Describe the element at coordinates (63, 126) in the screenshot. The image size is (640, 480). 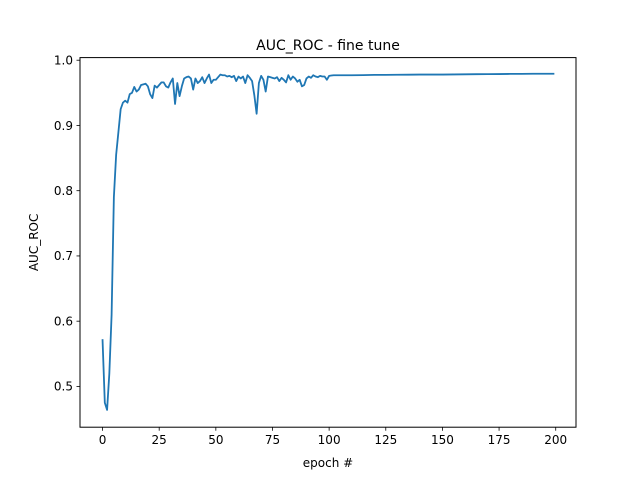
I see `y-tick-label: 0.9` at that location.